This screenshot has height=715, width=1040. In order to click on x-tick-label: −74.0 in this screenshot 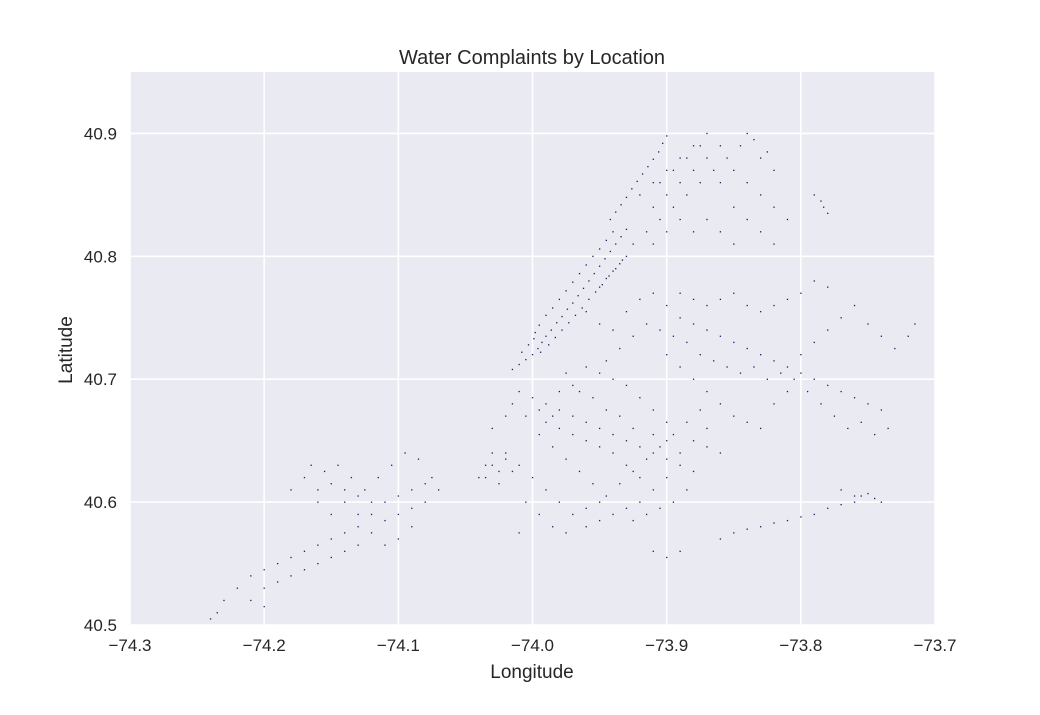, I will do `click(532, 645)`.